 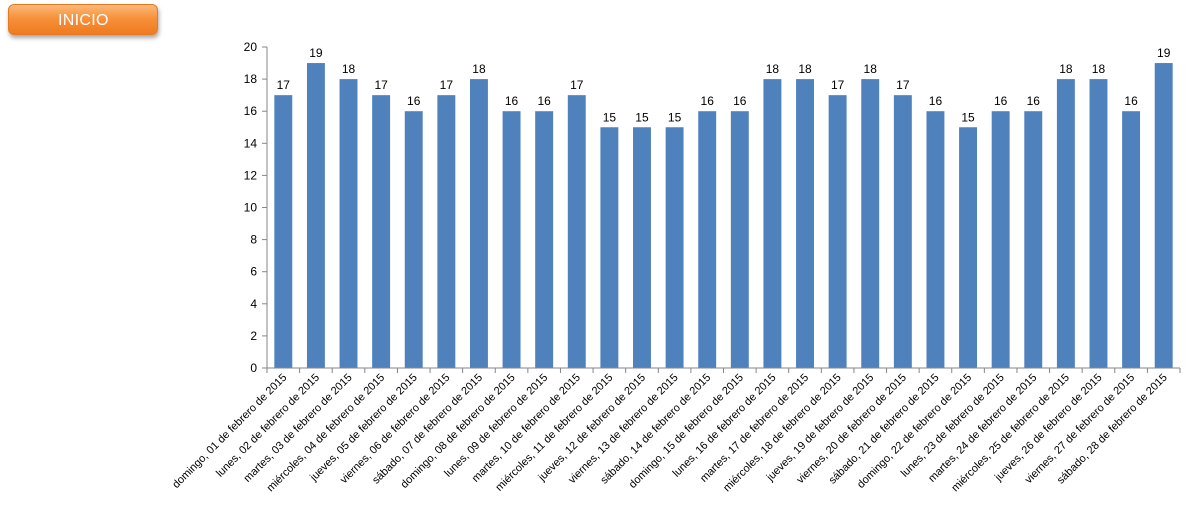 What do you see at coordinates (251, 208) in the screenshot?
I see `y-tick-label: 10` at bounding box center [251, 208].